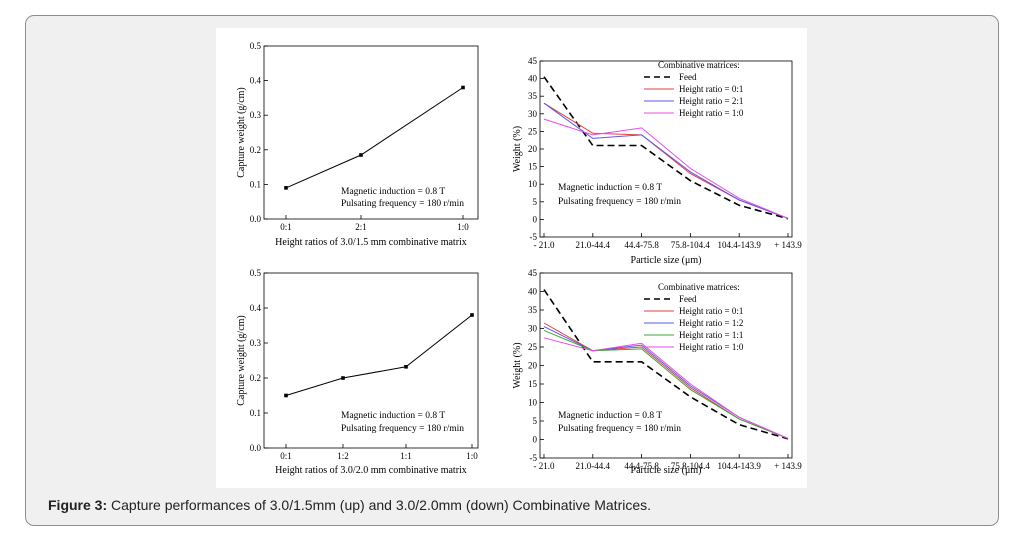  Describe the element at coordinates (711, 101) in the screenshot. I see `chart2-legend-label: Height ratio = 2:1` at that location.